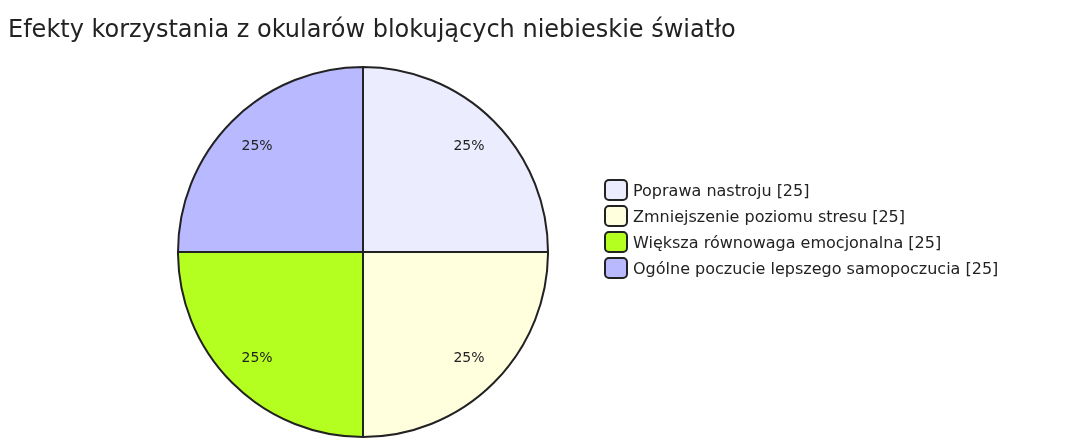 The image size is (1078, 447). What do you see at coordinates (769, 216) in the screenshot?
I see `legend-label: Zmniejszenie poziomu stresu [25]` at bounding box center [769, 216].